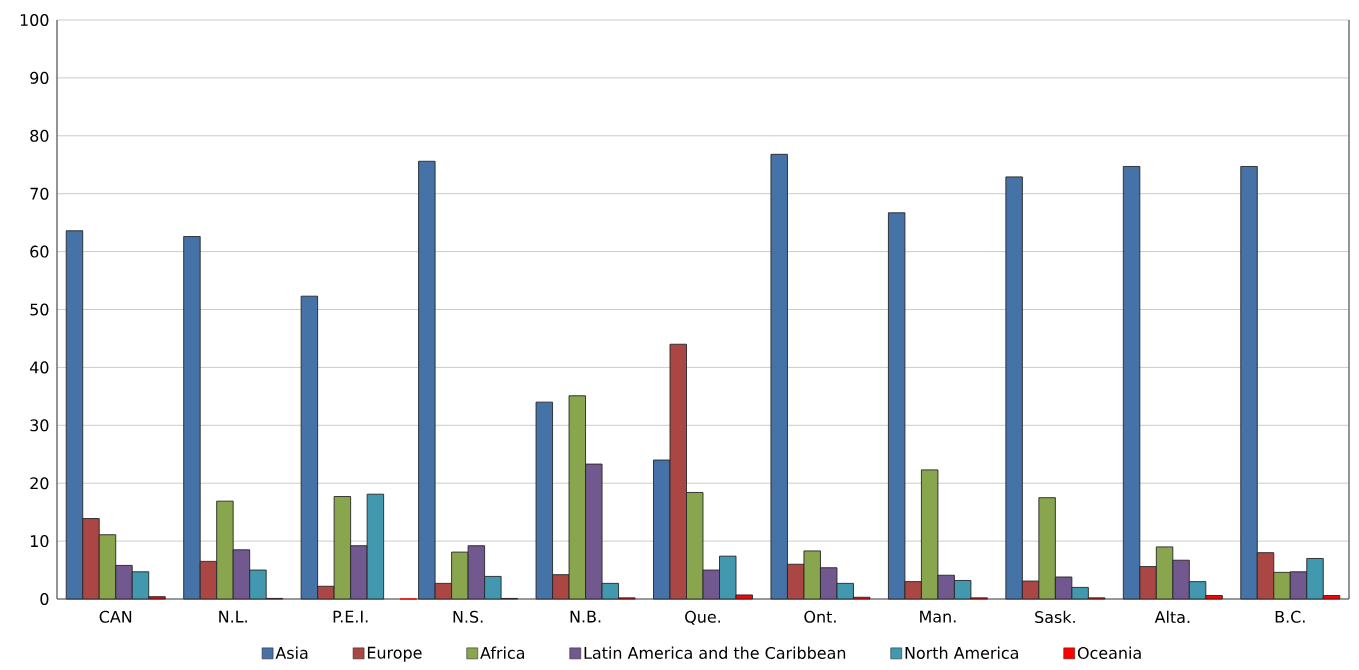 The image size is (1359, 670). I want to click on x-tick-label: CAN, so click(115, 616).